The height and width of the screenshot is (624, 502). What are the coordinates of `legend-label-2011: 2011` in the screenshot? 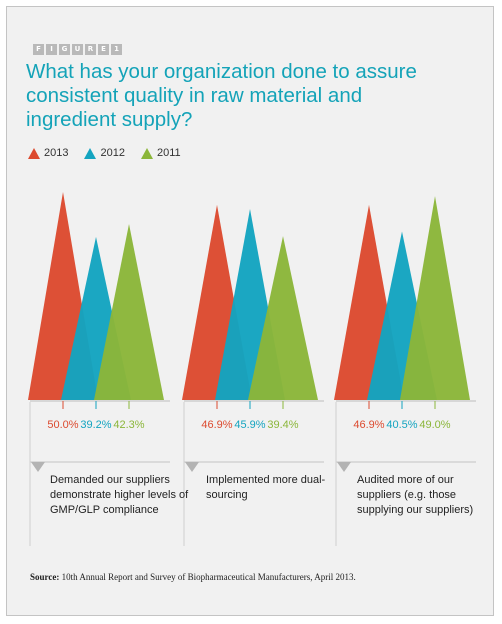 It's located at (168, 153).